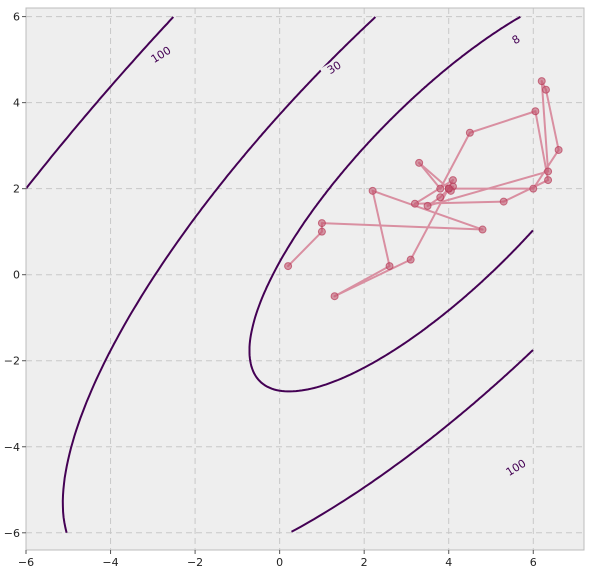 This screenshot has width=590, height=571. Describe the element at coordinates (110, 562) in the screenshot. I see `x-tick-label: −4` at that location.